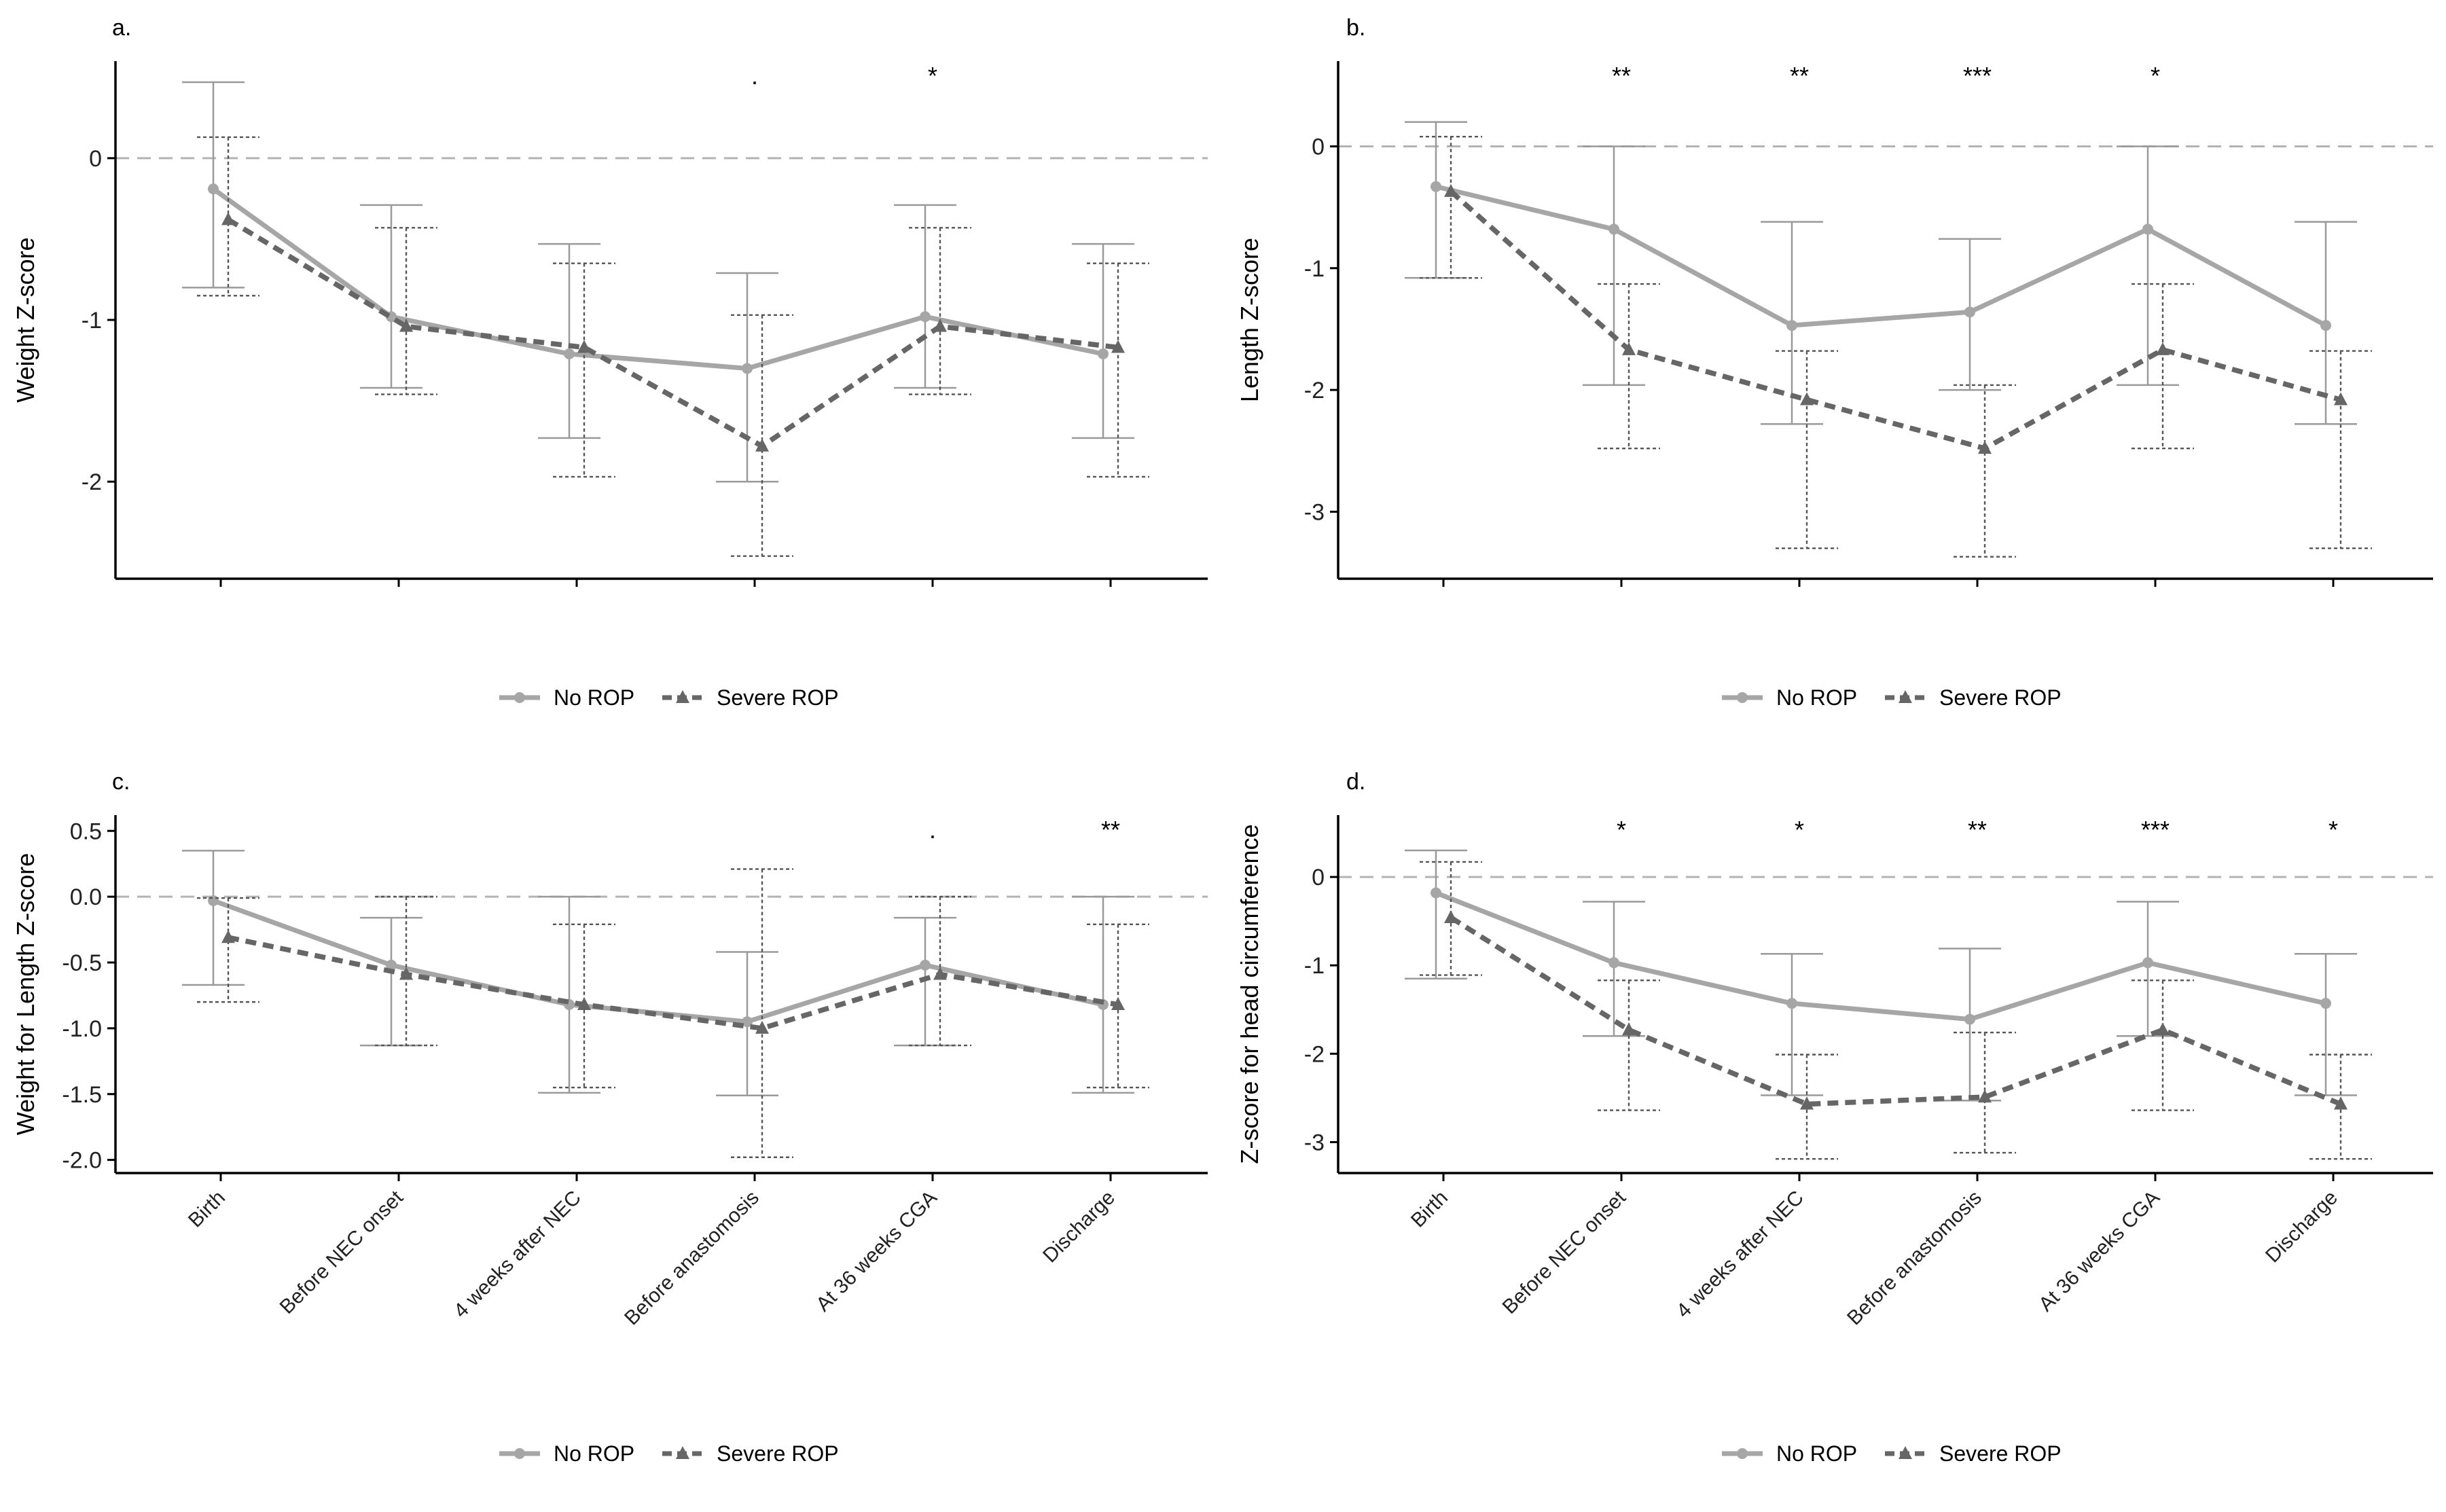 Image resolution: width=2446 pixels, height=1512 pixels. What do you see at coordinates (121, 28) in the screenshot?
I see `panel-label: a.` at bounding box center [121, 28].